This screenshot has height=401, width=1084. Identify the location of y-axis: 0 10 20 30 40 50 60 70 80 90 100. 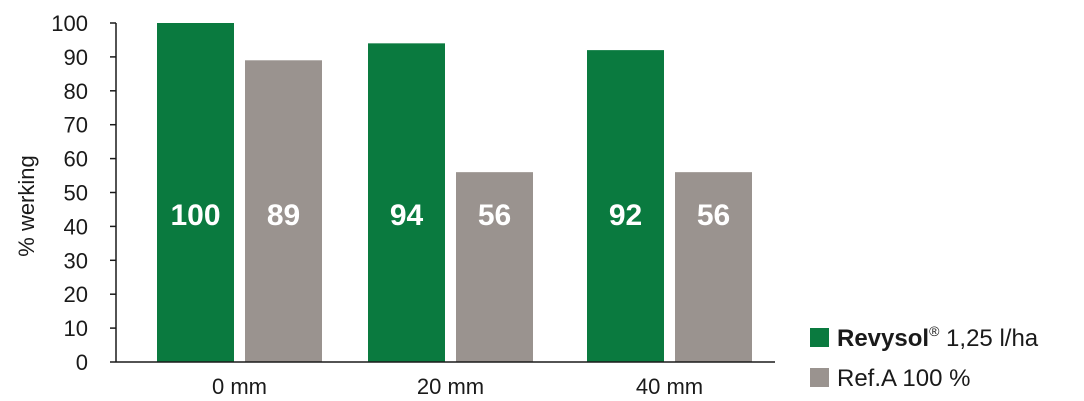
(84, 193).